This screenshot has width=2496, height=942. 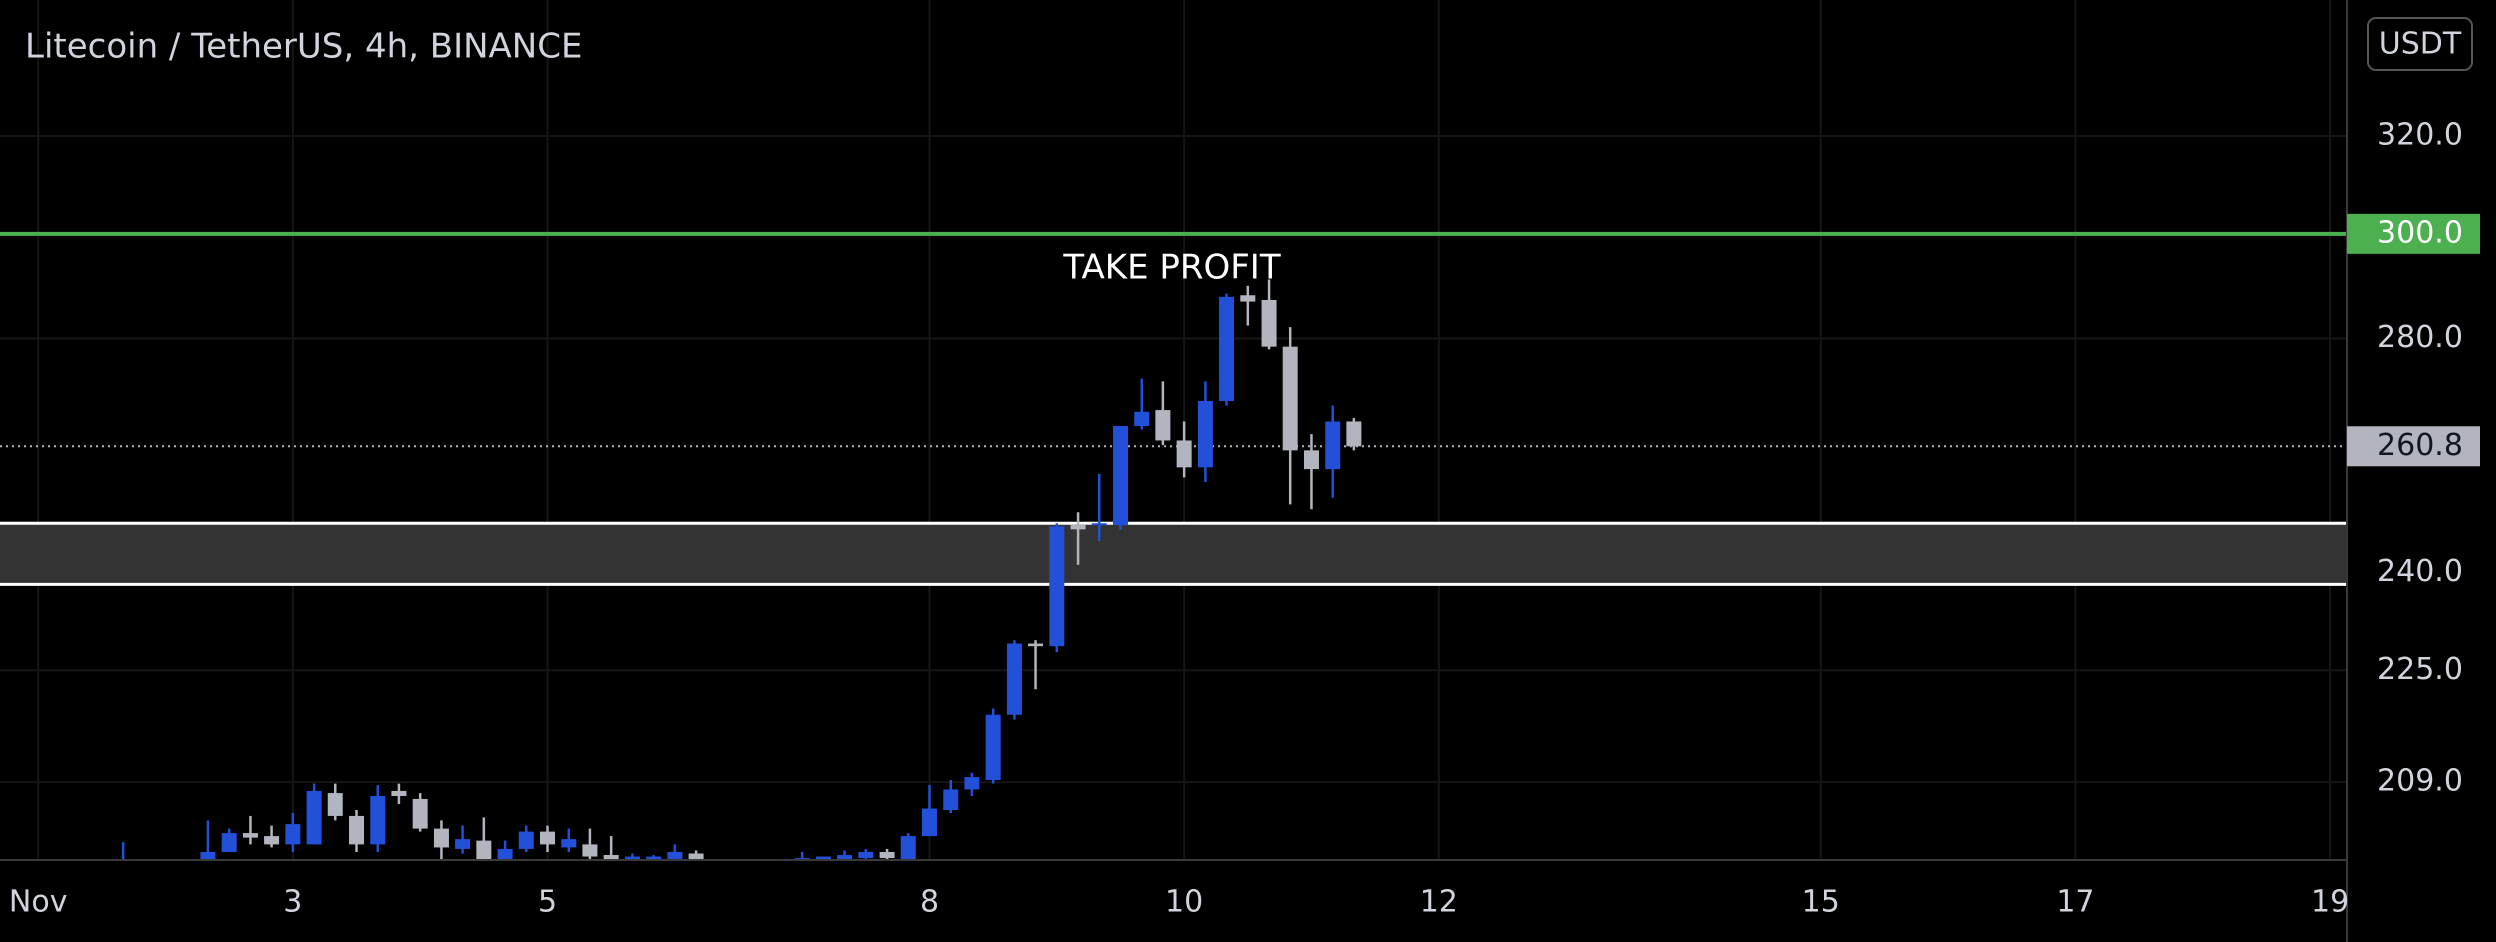 I want to click on x-tick-label: 12, so click(x=1439, y=902).